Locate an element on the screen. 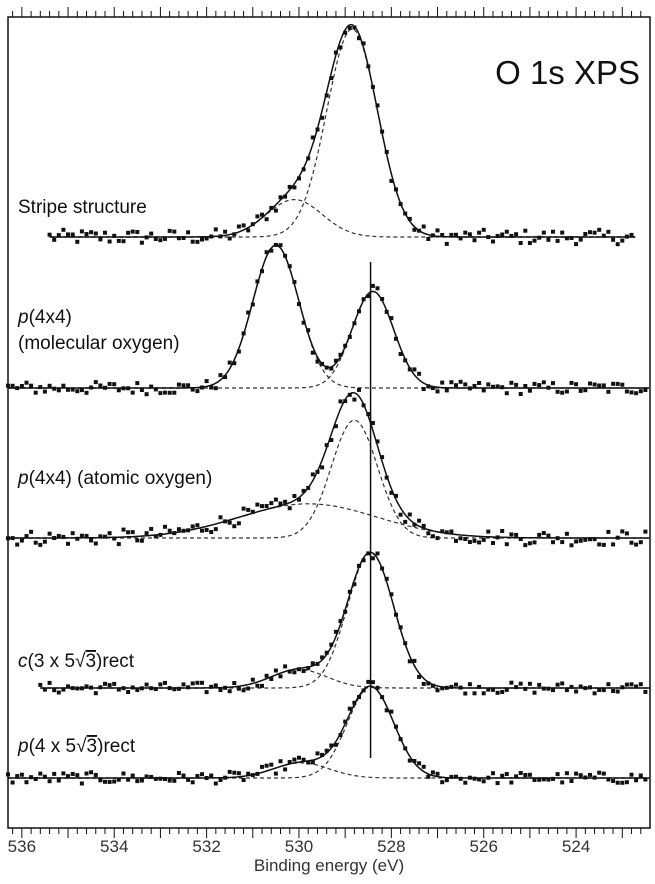 The image size is (655, 884). chart-title: O 1s XPS is located at coordinates (567, 72).